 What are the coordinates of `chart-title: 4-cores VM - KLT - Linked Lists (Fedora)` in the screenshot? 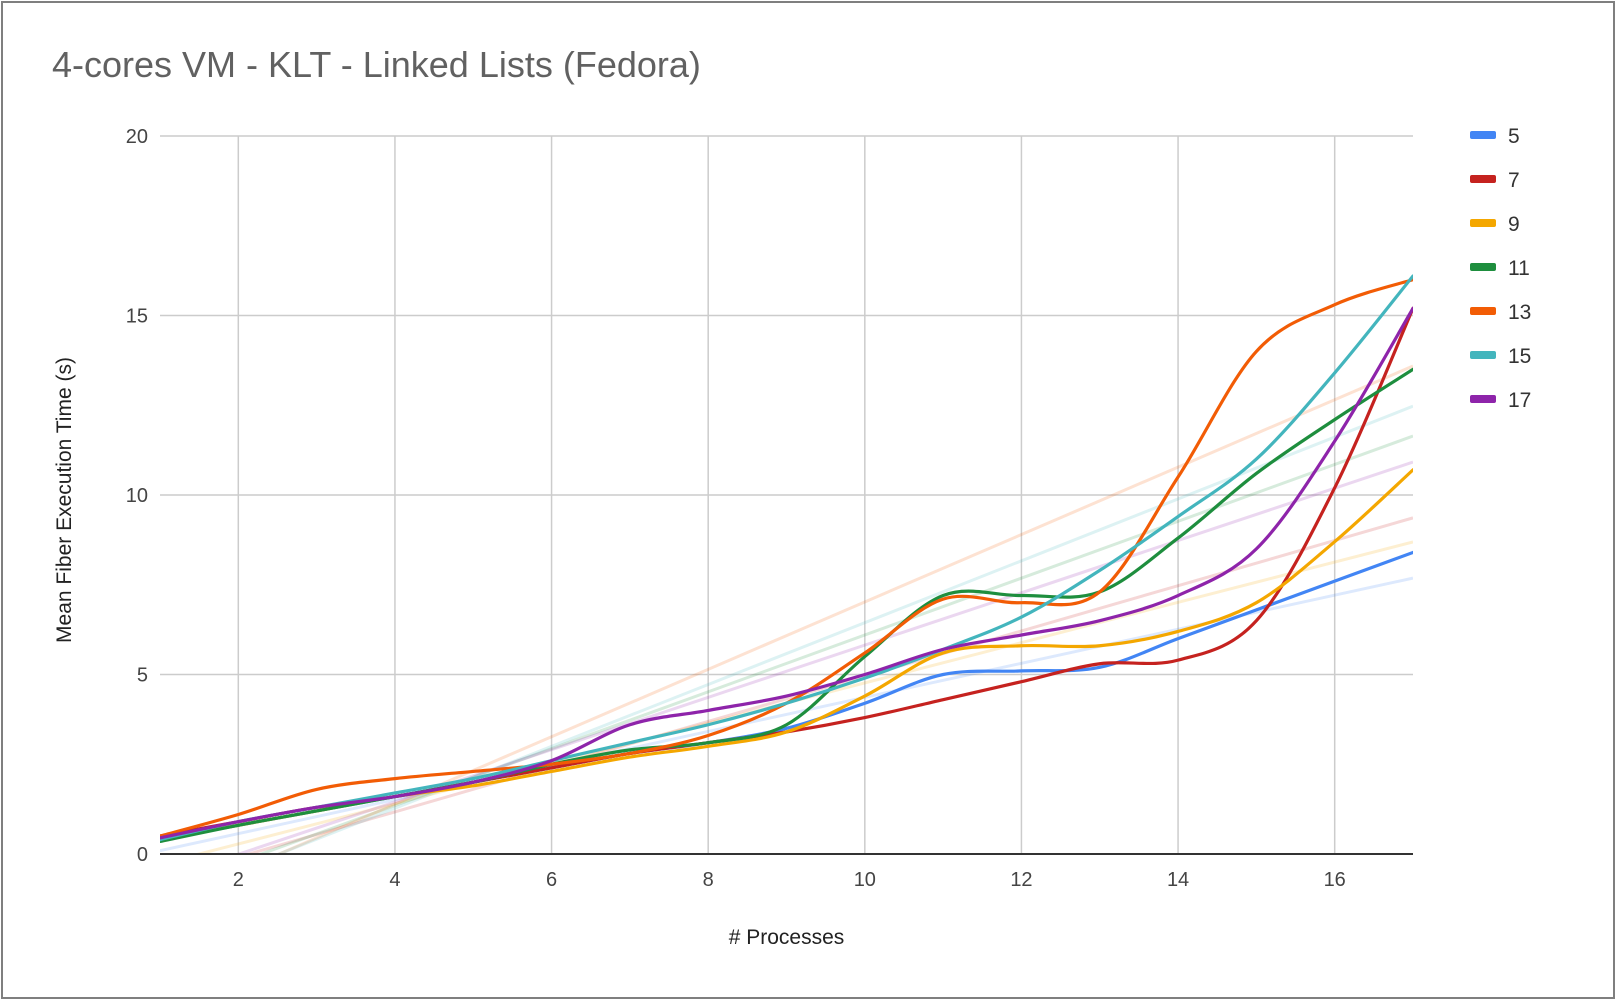 It's located at (376, 64).